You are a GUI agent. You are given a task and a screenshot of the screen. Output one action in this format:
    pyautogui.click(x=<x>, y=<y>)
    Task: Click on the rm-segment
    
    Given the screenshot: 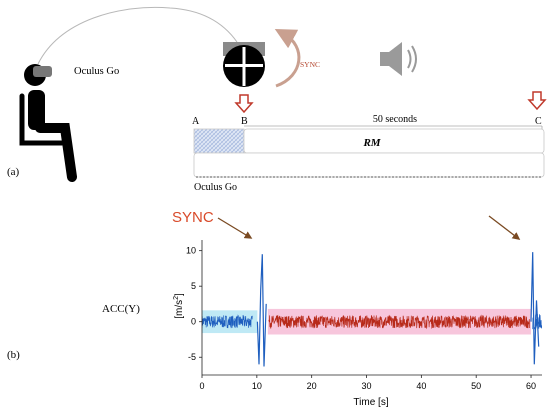 What is the action you would take?
    pyautogui.click(x=394, y=141)
    